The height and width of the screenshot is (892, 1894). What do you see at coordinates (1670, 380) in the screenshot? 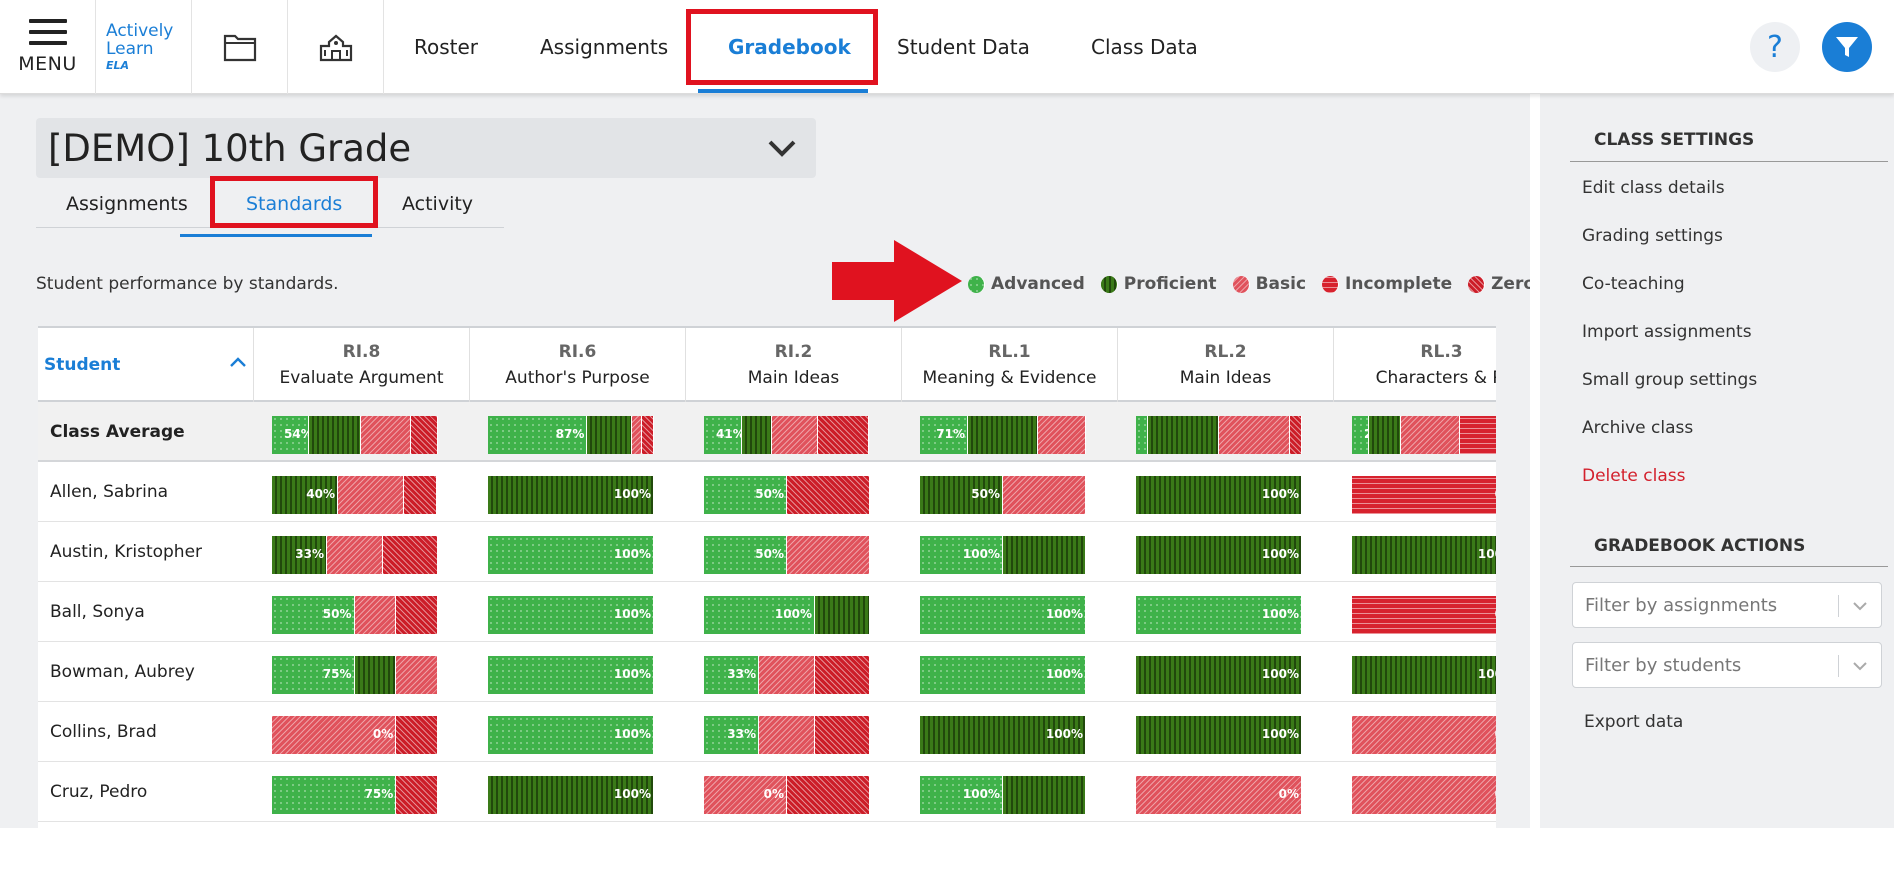
I see `small-group-settings-link: Small group settings` at bounding box center [1670, 380].